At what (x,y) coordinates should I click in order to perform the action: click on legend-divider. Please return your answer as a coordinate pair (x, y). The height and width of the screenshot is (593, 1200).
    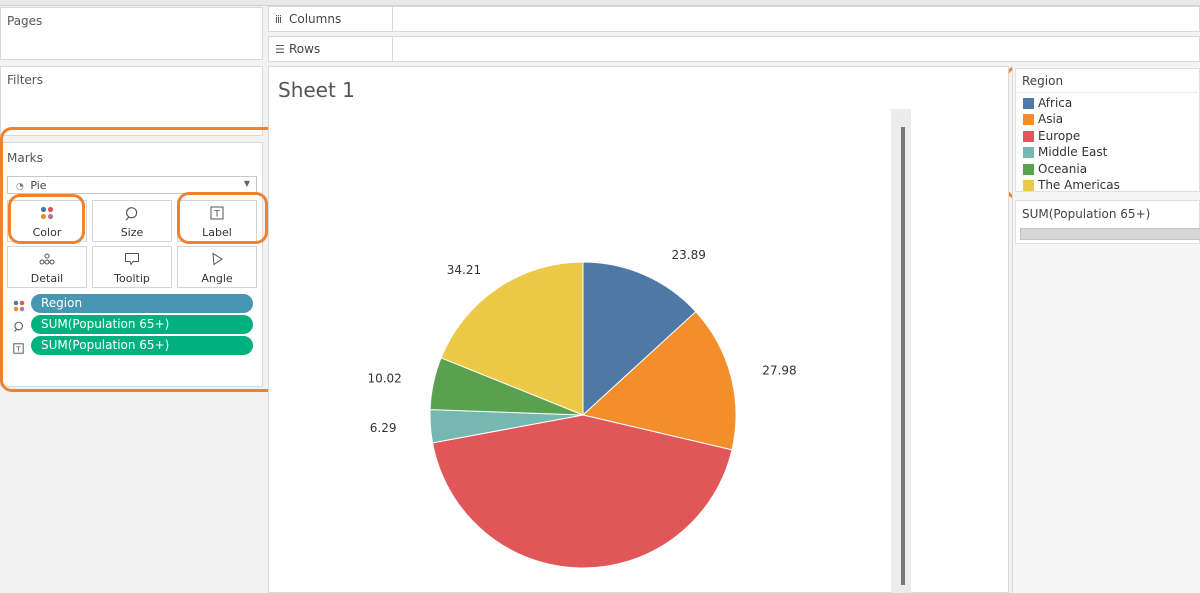
    Looking at the image, I should click on (1108, 92).